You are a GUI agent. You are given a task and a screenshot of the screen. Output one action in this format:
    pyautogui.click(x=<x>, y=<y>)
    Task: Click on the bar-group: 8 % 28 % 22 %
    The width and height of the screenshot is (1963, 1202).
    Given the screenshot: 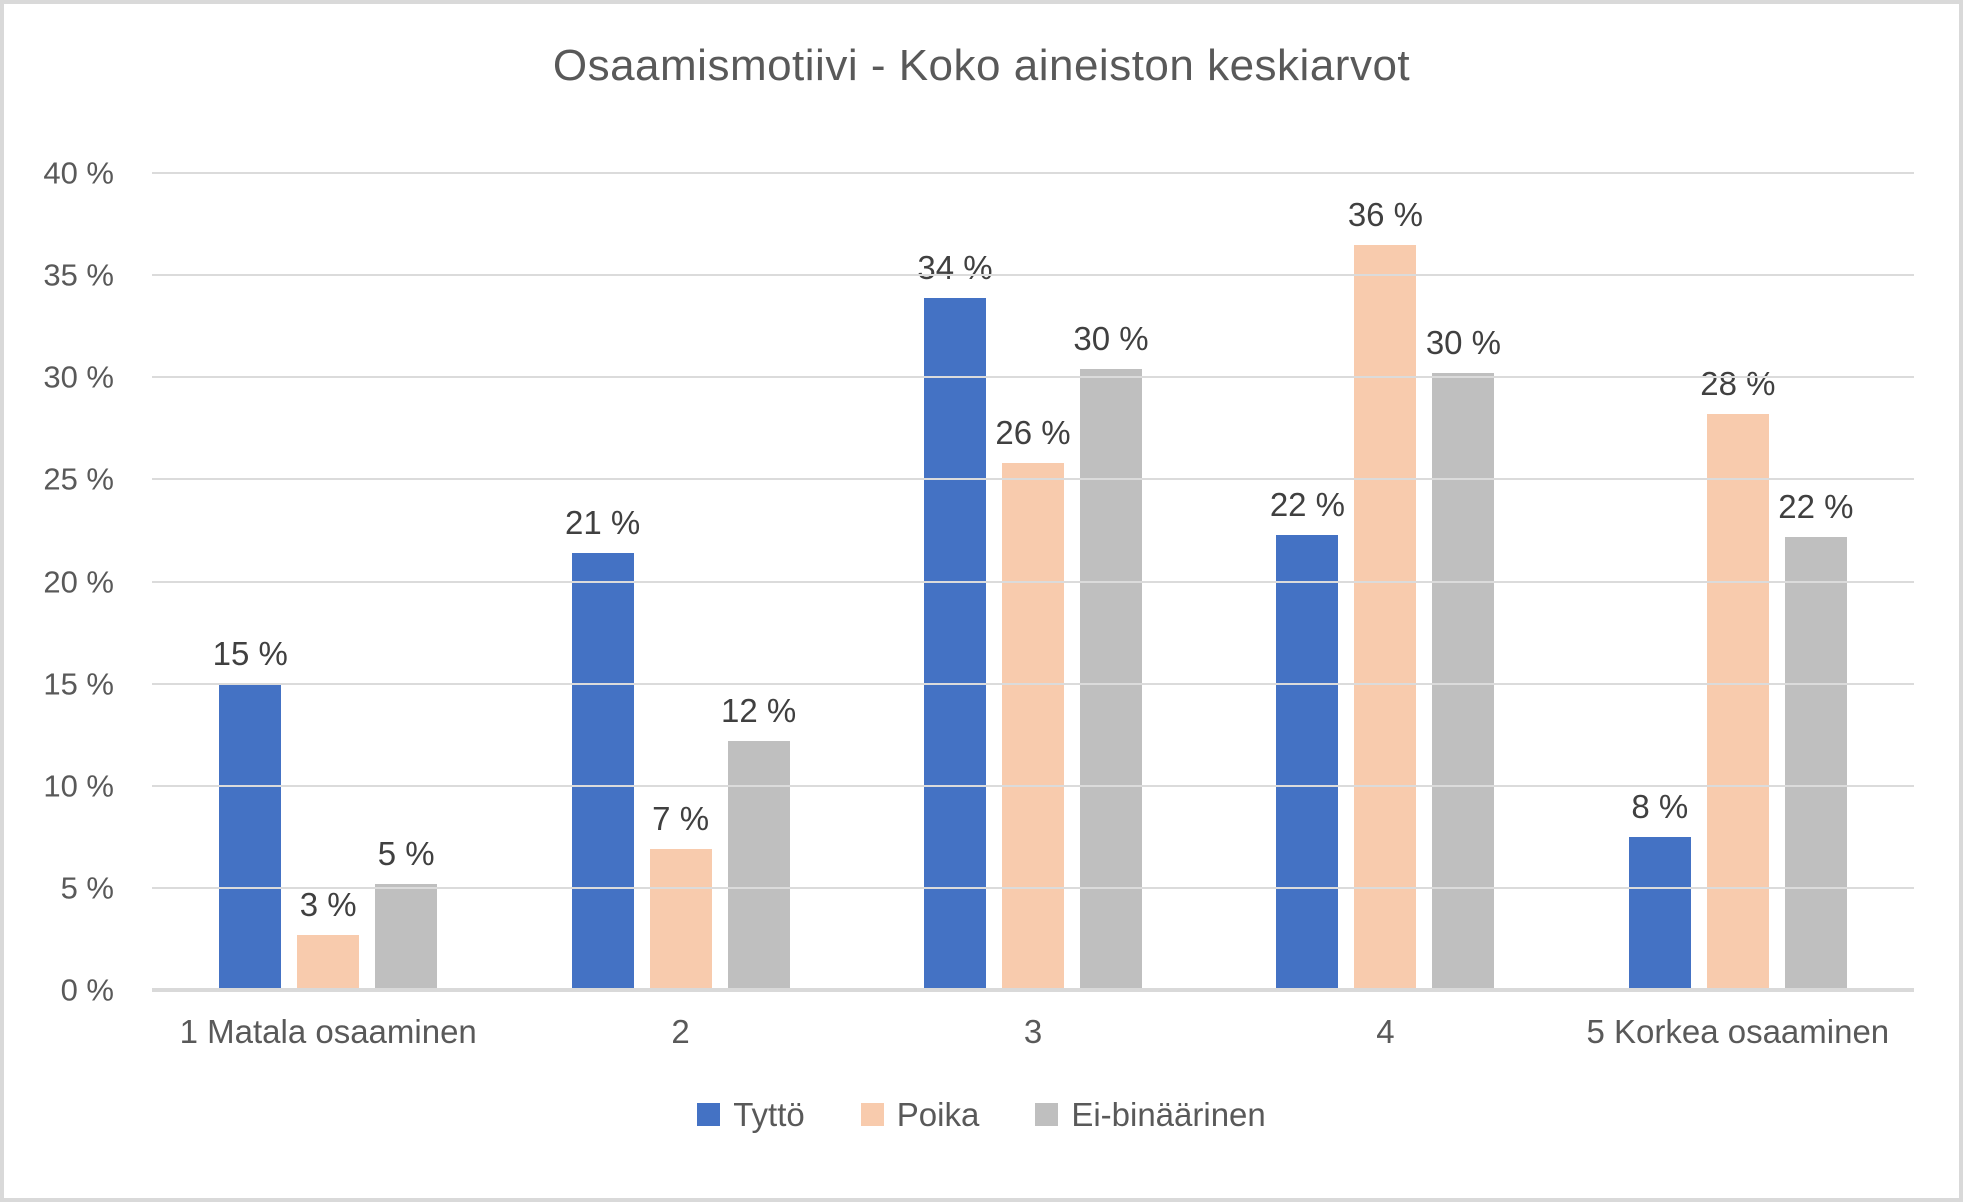 What is the action you would take?
    pyautogui.click(x=1738, y=581)
    